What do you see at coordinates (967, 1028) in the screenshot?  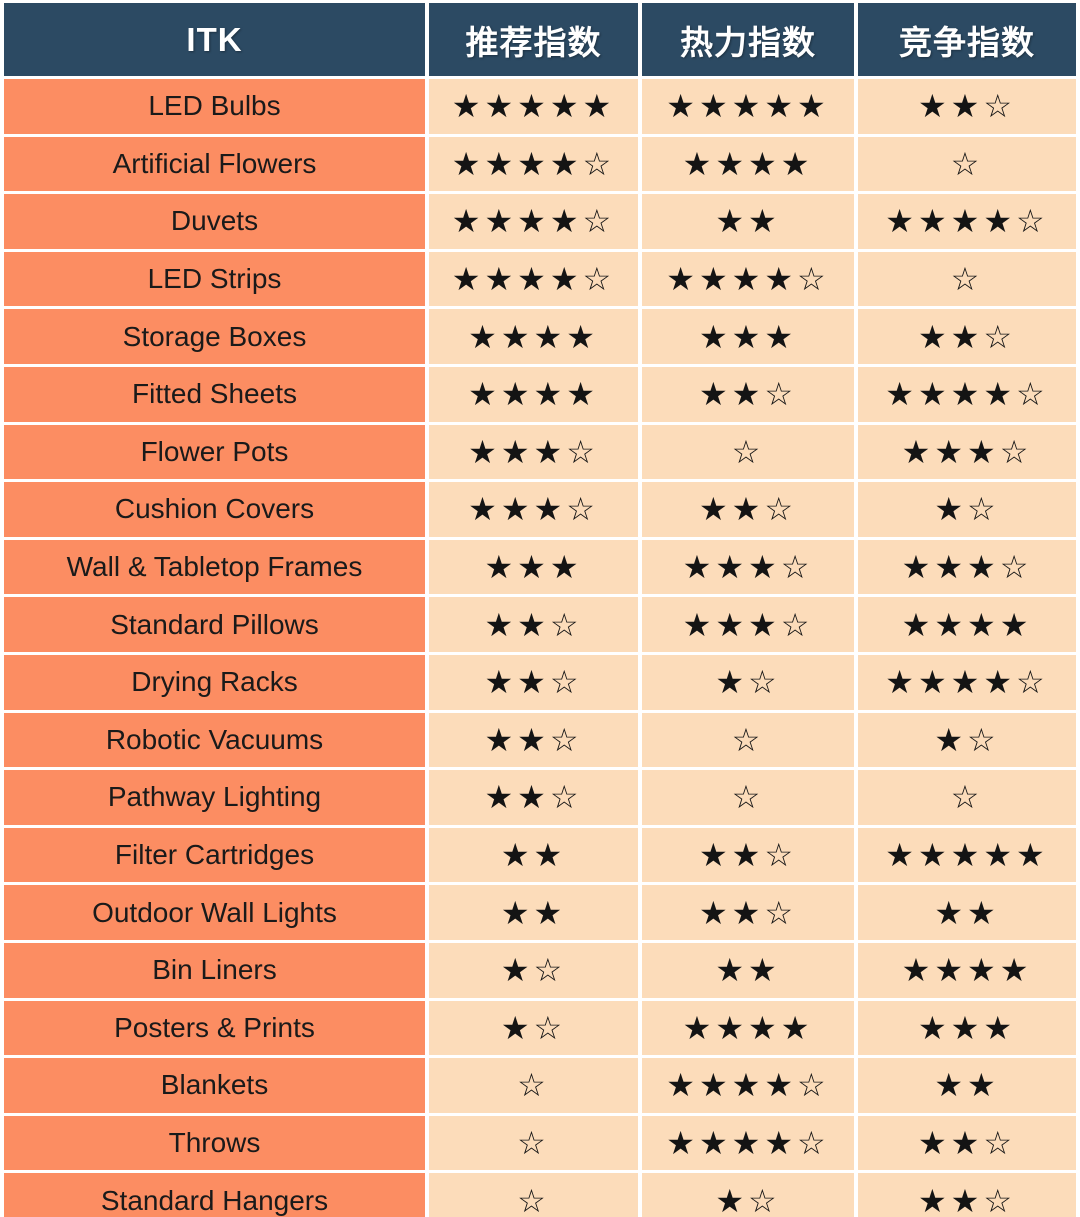 I see `competition-rating-cell: ★★★` at bounding box center [967, 1028].